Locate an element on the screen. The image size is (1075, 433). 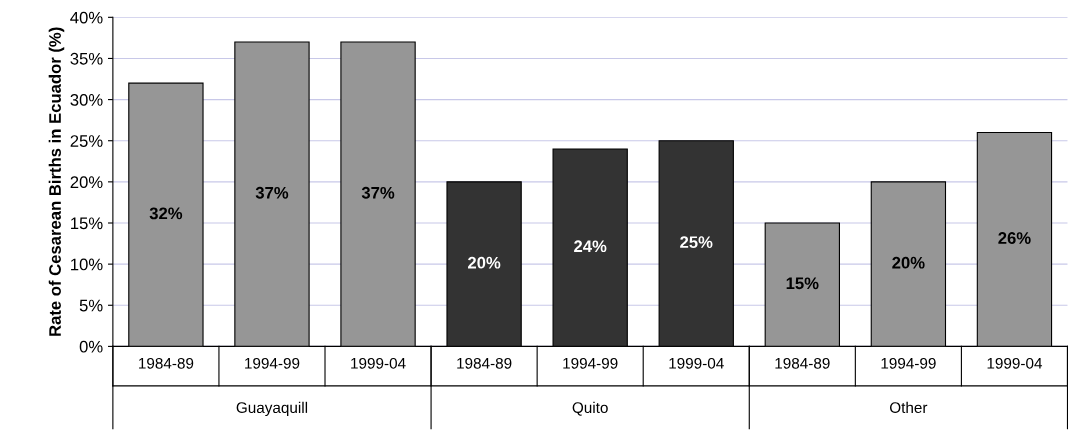
data-label: 24% is located at coordinates (590, 246).